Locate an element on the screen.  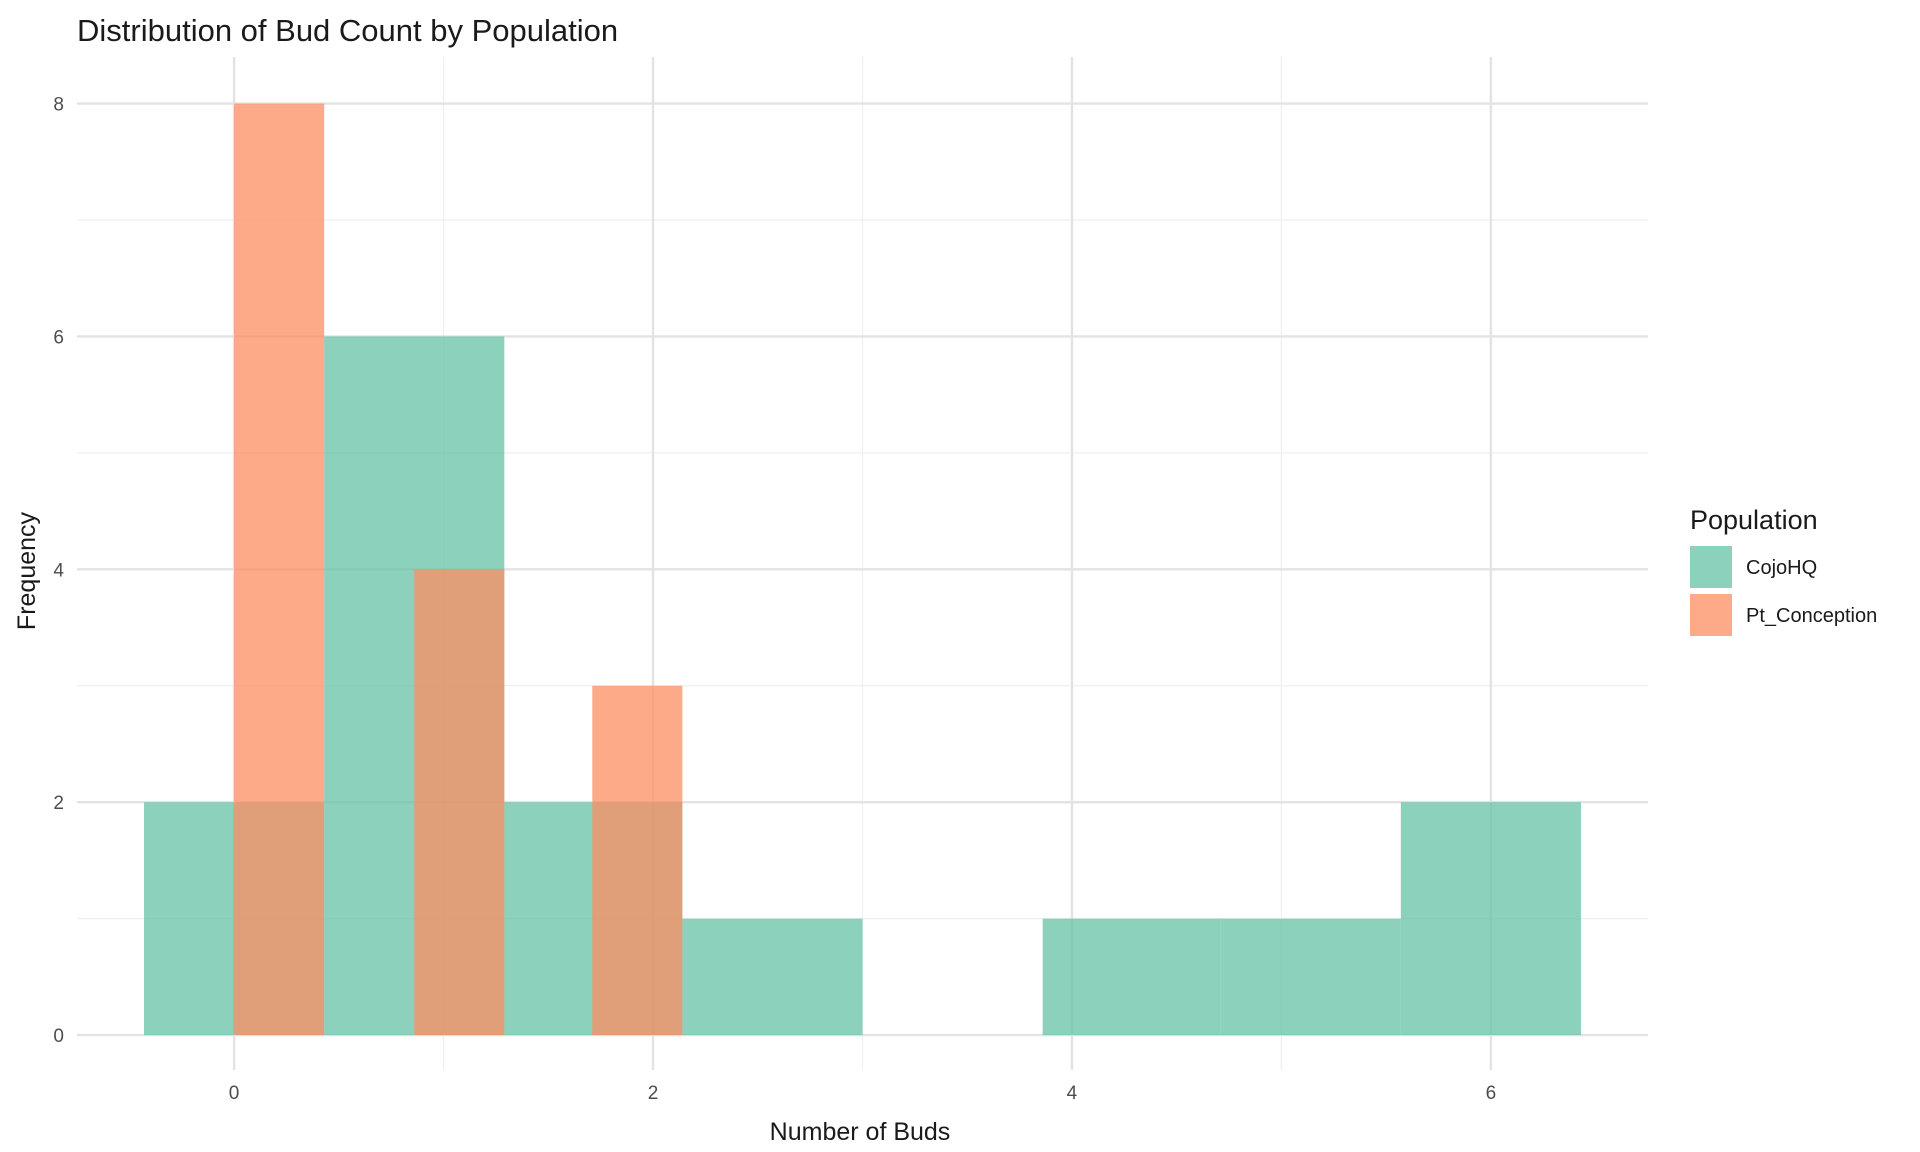
x-axis-title: Number of Buds is located at coordinates (860, 1132).